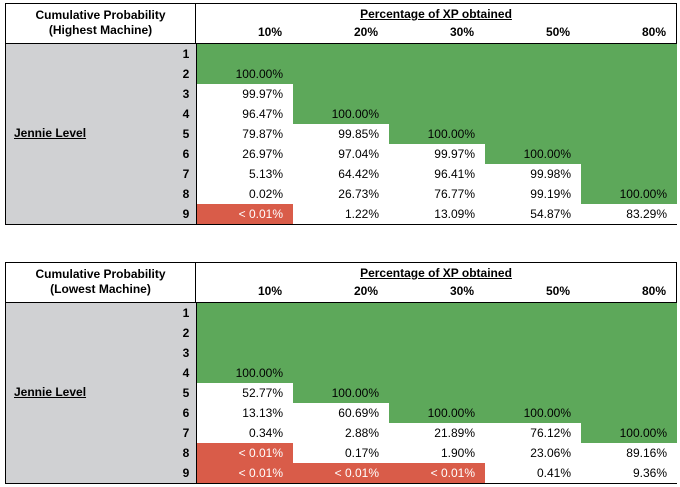 This screenshot has height=487, width=680. What do you see at coordinates (341, 194) in the screenshot?
I see `table-cell: 26.73%` at bounding box center [341, 194].